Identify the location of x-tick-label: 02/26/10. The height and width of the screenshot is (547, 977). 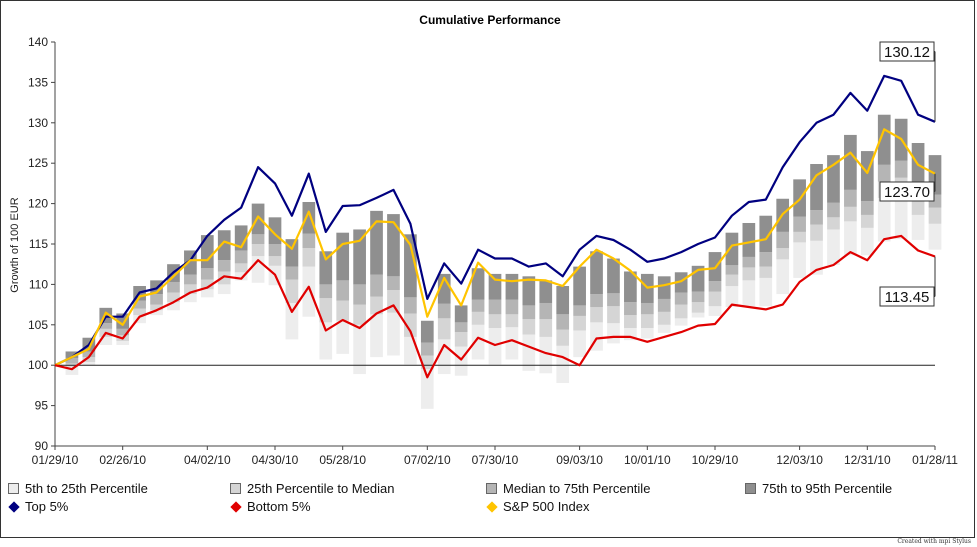
(122, 460).